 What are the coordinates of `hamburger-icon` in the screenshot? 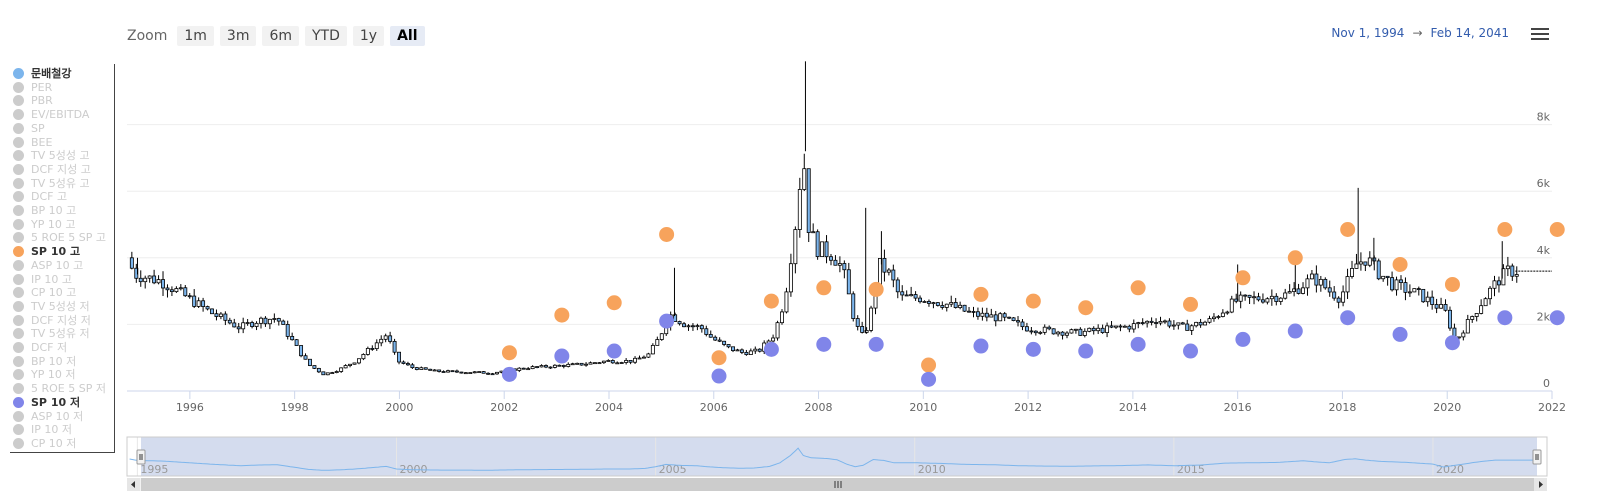 It's located at (1540, 34).